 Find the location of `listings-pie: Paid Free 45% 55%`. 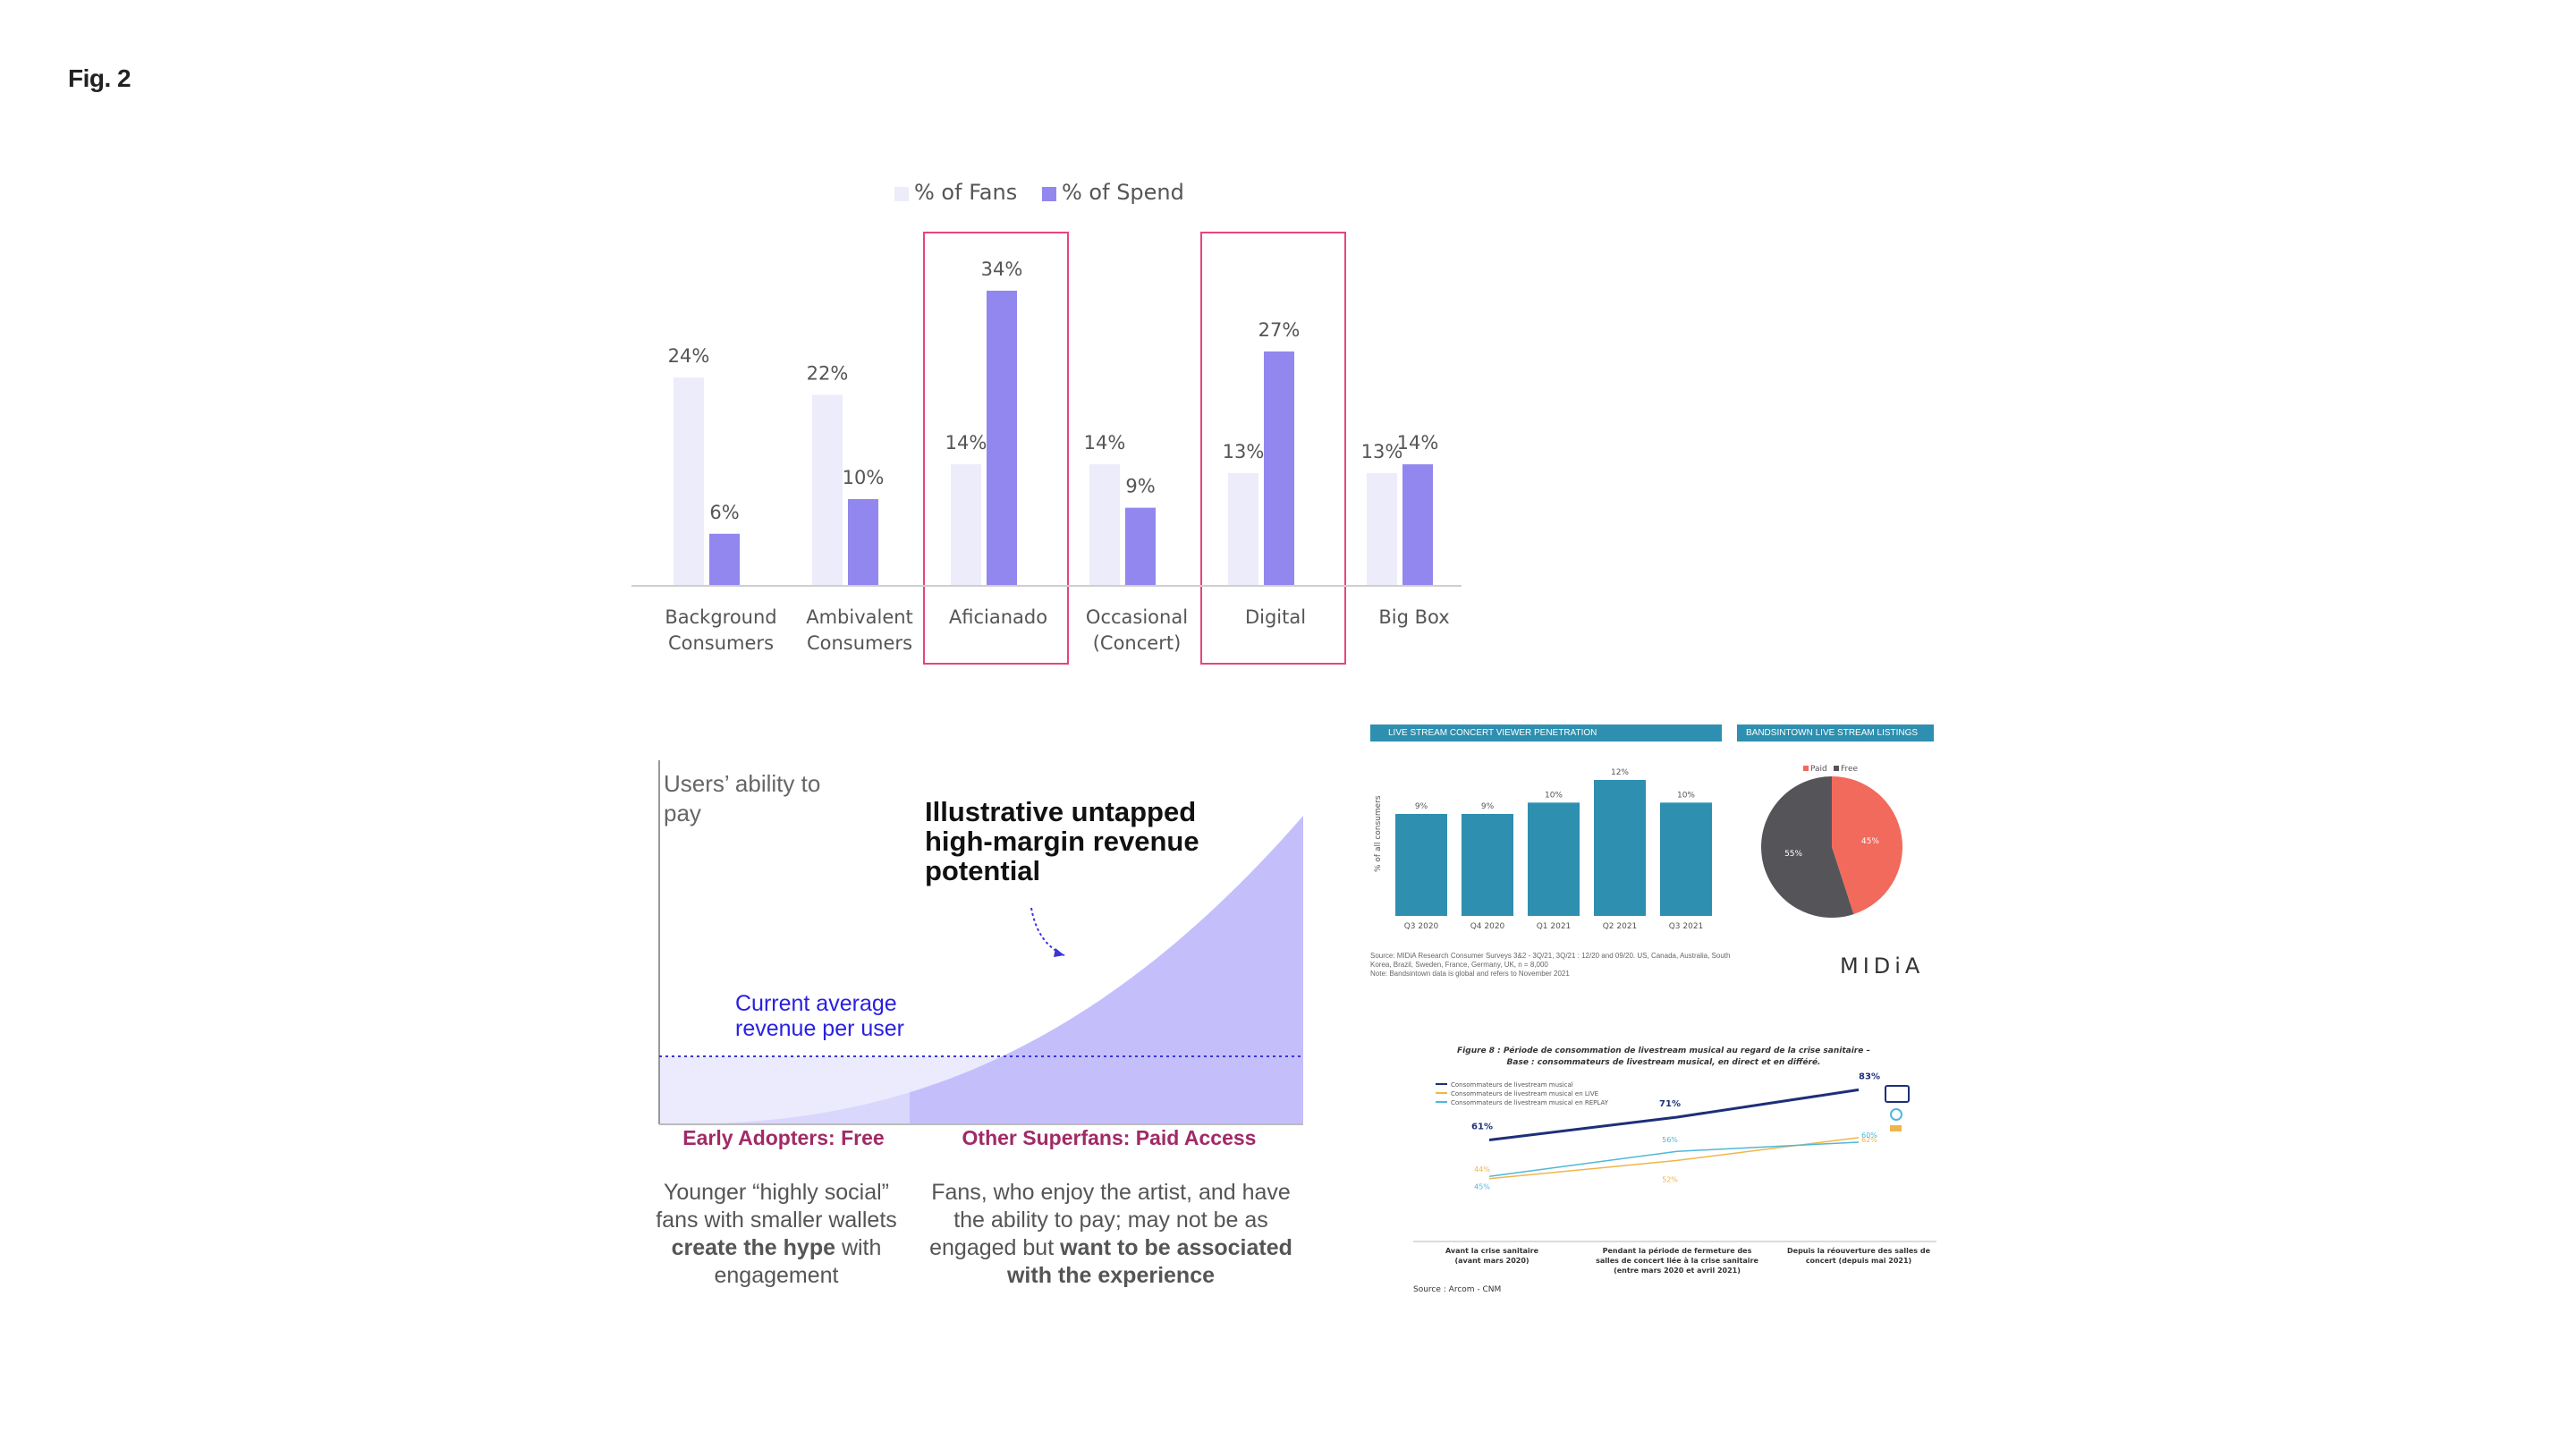

listings-pie: Paid Free 45% 55% is located at coordinates (1831, 841).